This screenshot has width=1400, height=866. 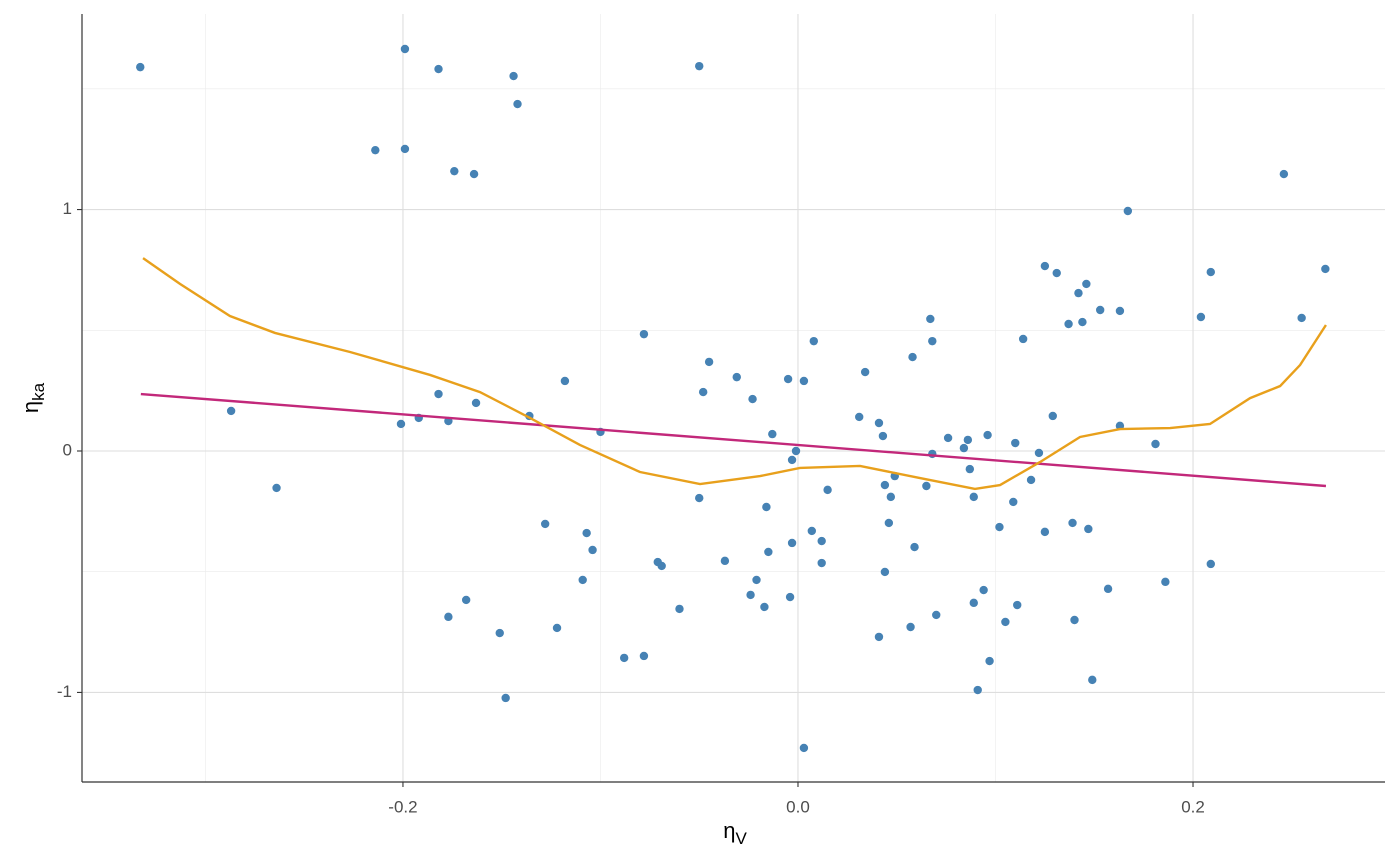 What do you see at coordinates (38, 391) in the screenshot?
I see `y-axis-title-sub: ka` at bounding box center [38, 391].